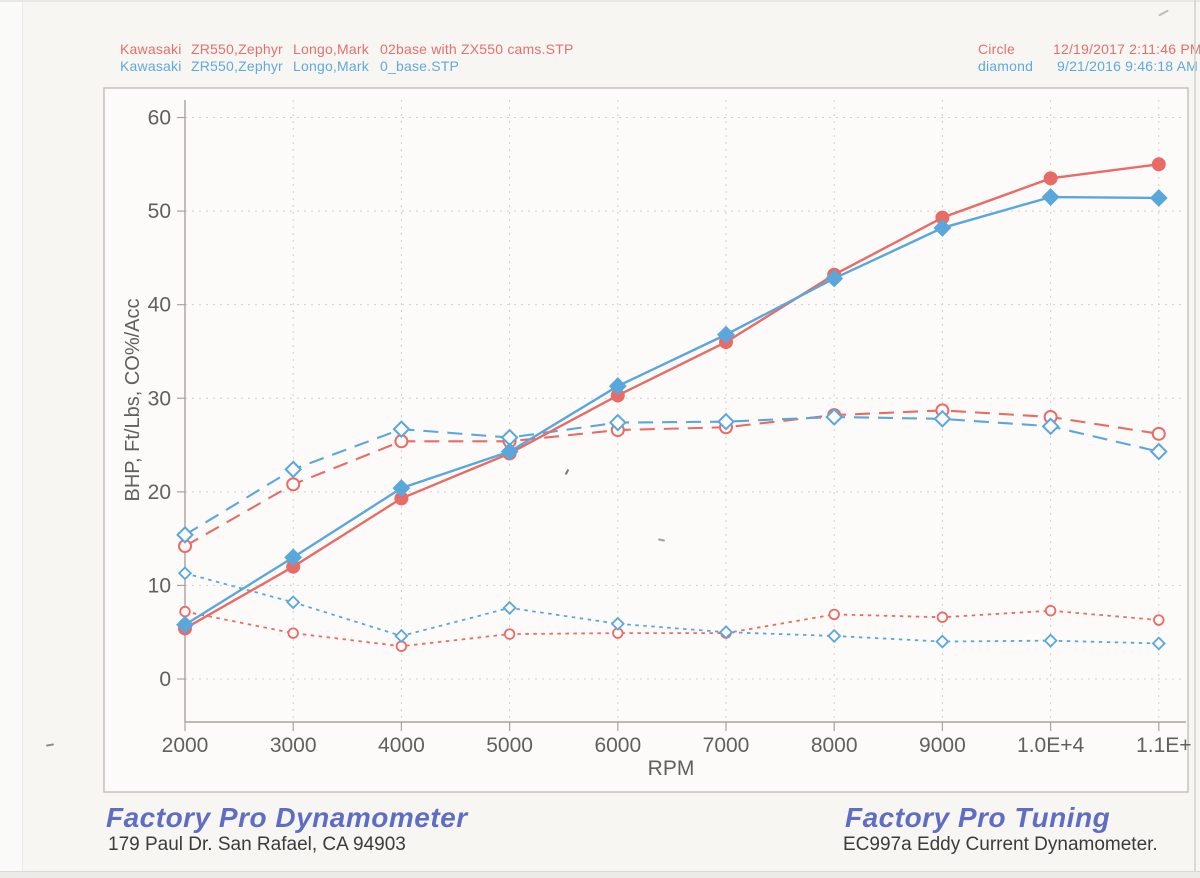 This screenshot has height=878, width=1200. I want to click on tick-label-y: 50, so click(159, 211).